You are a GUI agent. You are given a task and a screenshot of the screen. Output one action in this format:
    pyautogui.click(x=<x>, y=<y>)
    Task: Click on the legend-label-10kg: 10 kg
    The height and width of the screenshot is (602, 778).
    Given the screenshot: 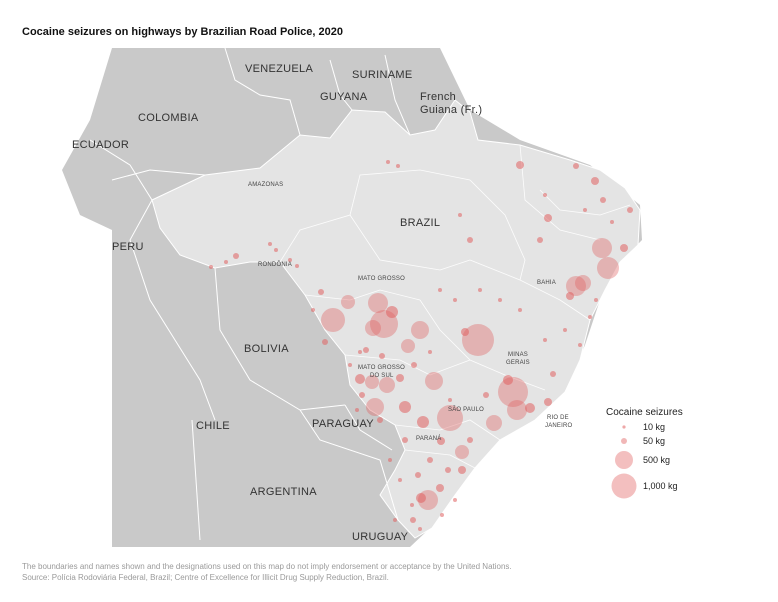 What is the action you would take?
    pyautogui.click(x=654, y=427)
    